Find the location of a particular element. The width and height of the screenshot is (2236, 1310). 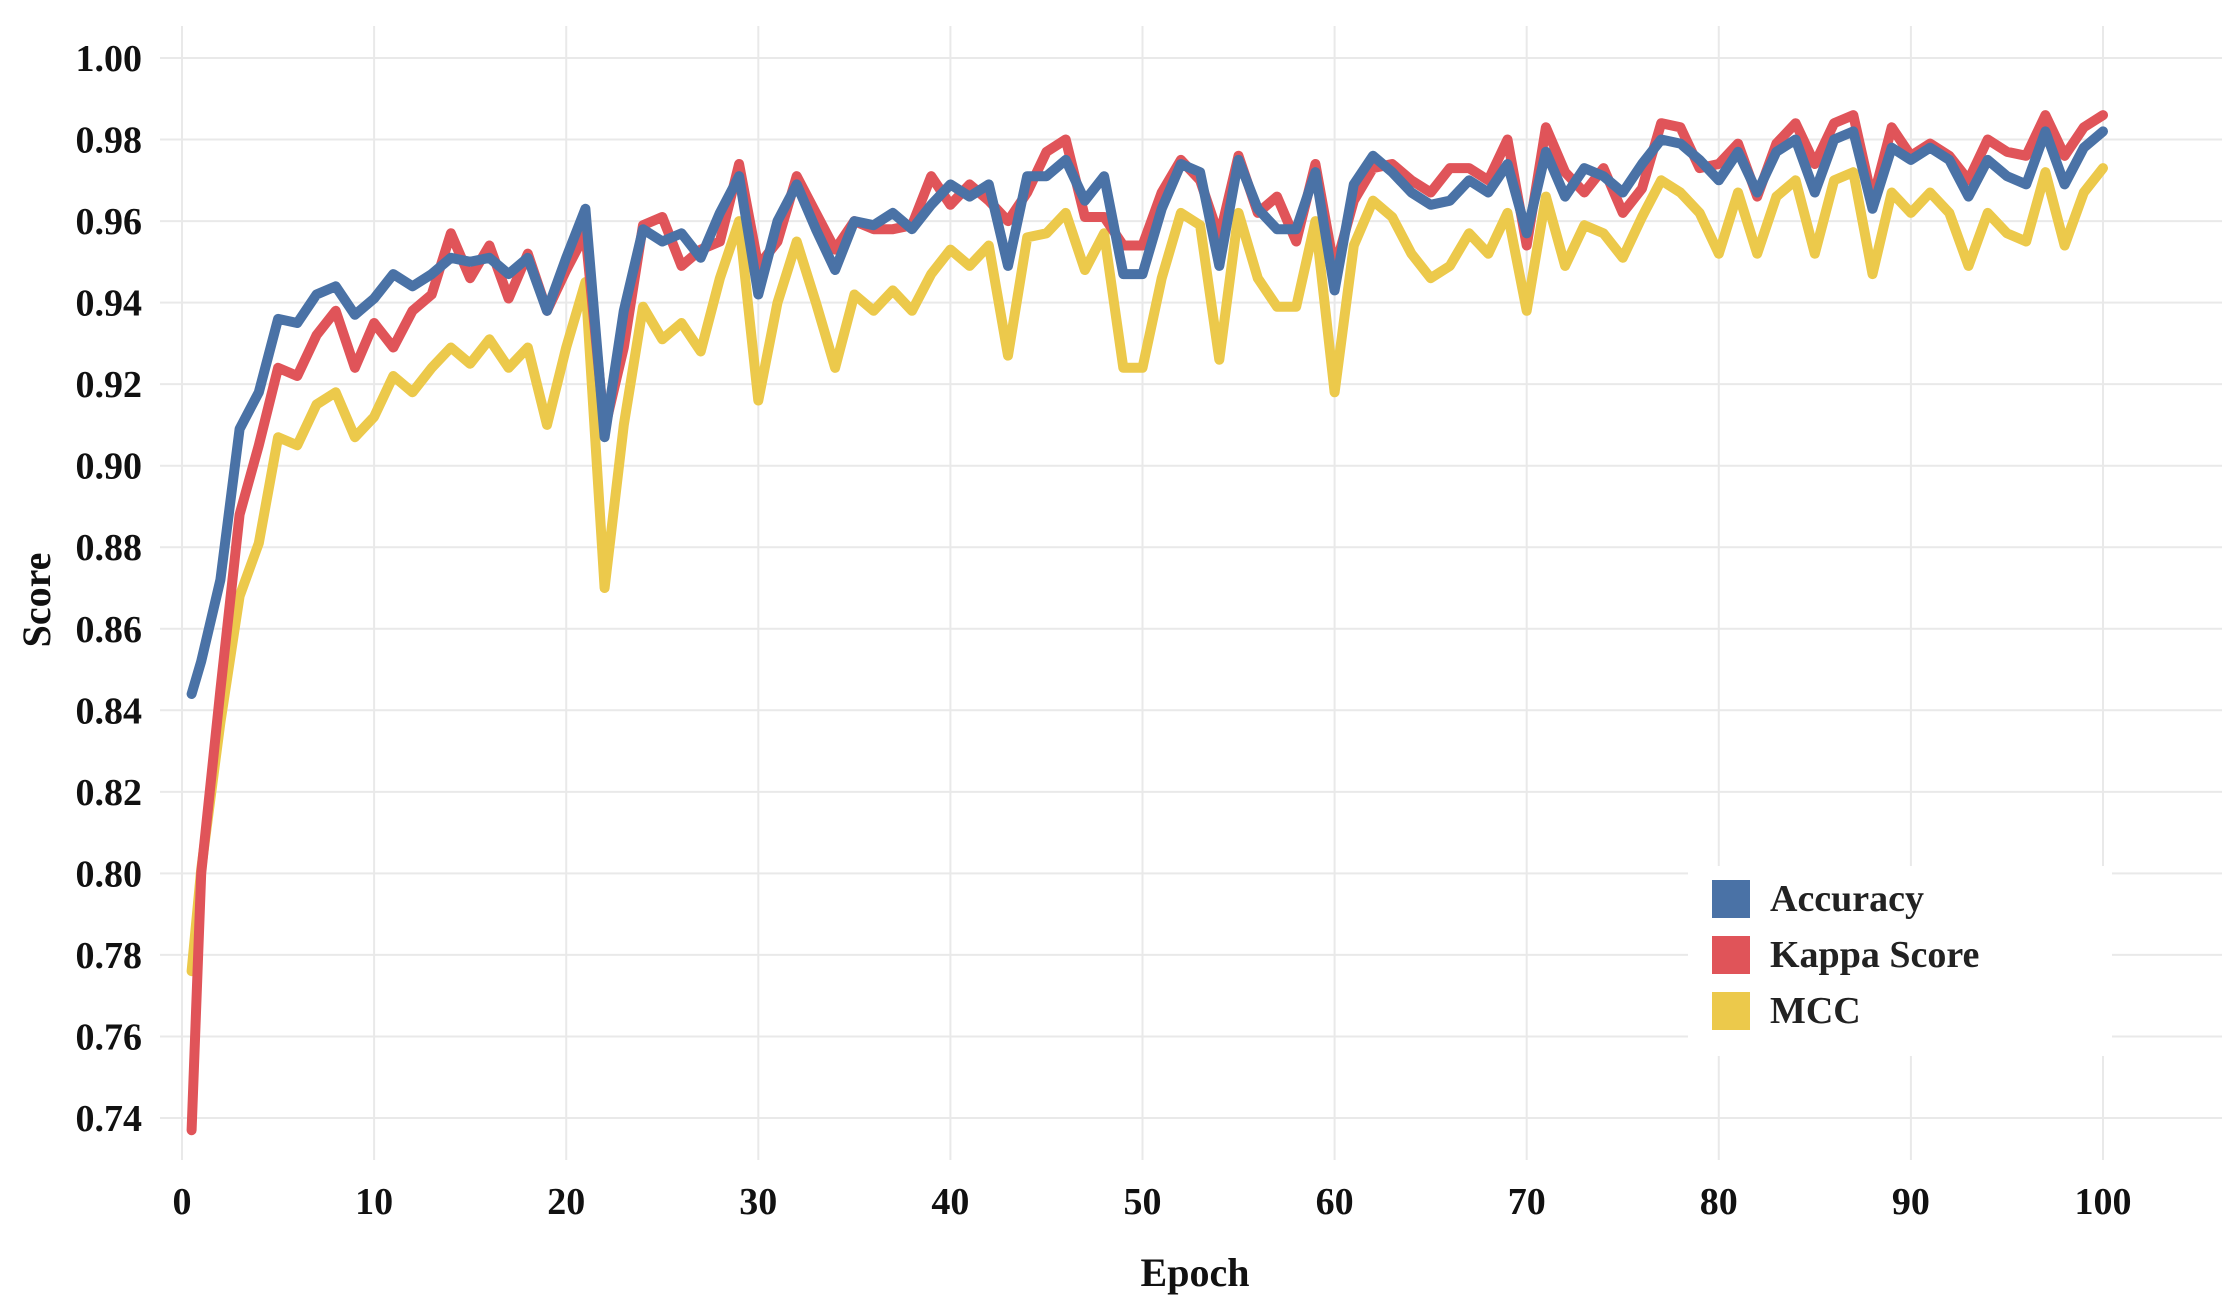

x-tick-label: 30 is located at coordinates (758, 1202).